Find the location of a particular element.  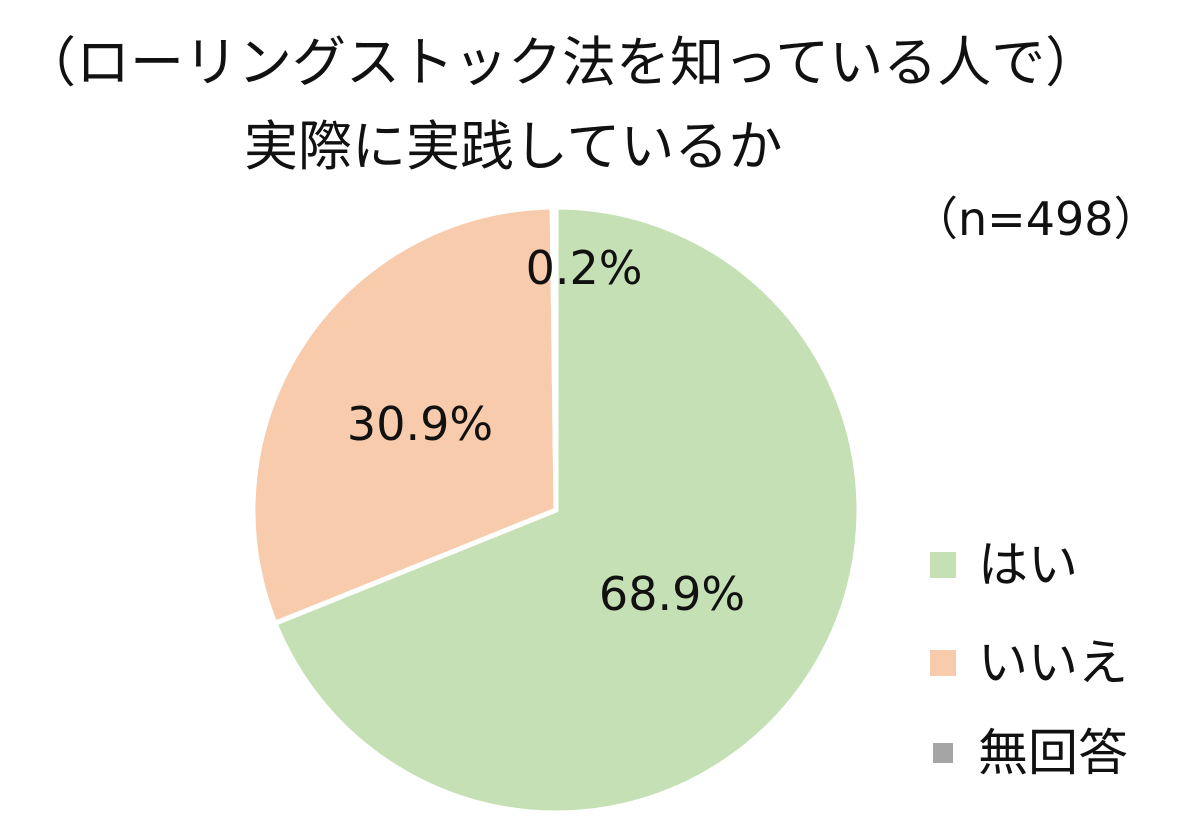

pie-label-yes: 68.9% is located at coordinates (672, 594).